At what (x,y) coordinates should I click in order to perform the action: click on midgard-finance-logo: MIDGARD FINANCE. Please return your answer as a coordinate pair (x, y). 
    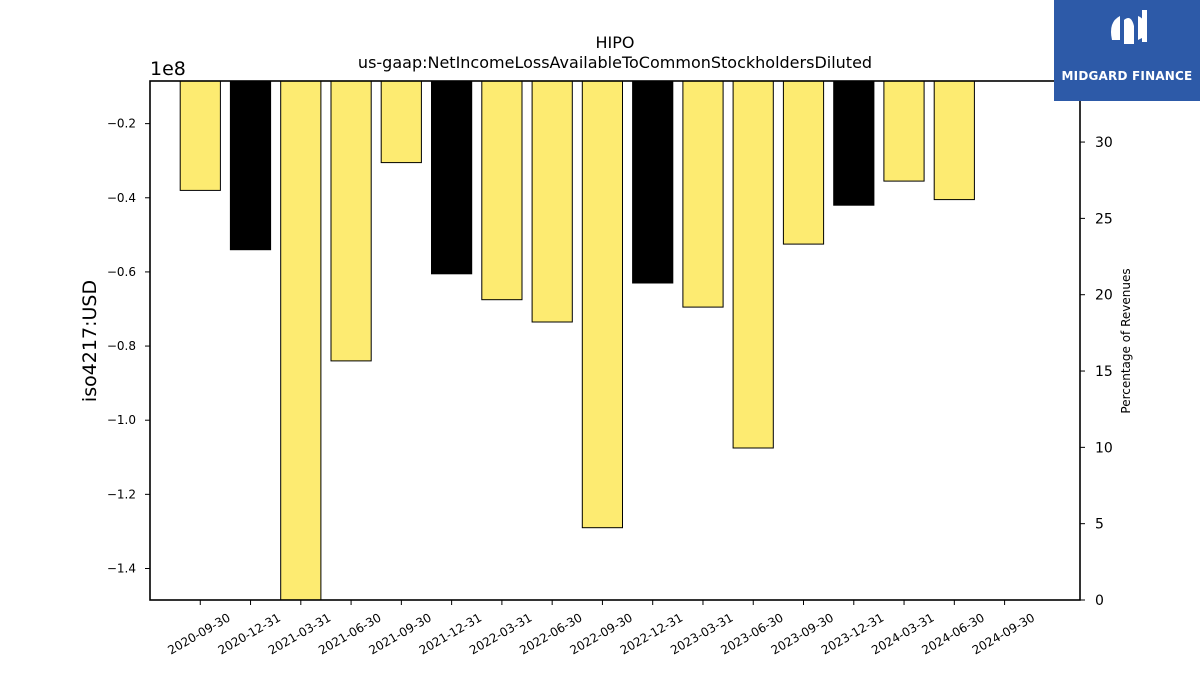
    Looking at the image, I should click on (1127, 50).